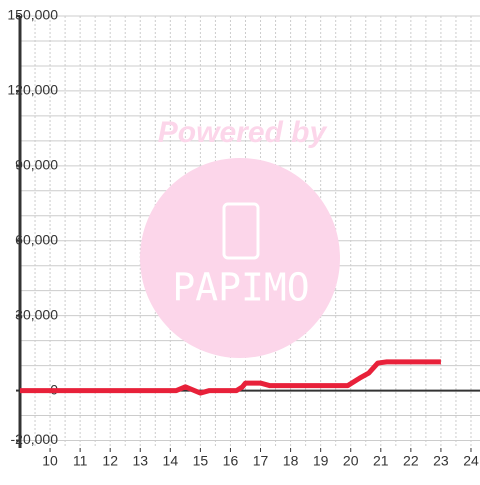 The width and height of the screenshot is (480, 485). What do you see at coordinates (35, 439) in the screenshot?
I see `y-tick-label: -20,000` at bounding box center [35, 439].